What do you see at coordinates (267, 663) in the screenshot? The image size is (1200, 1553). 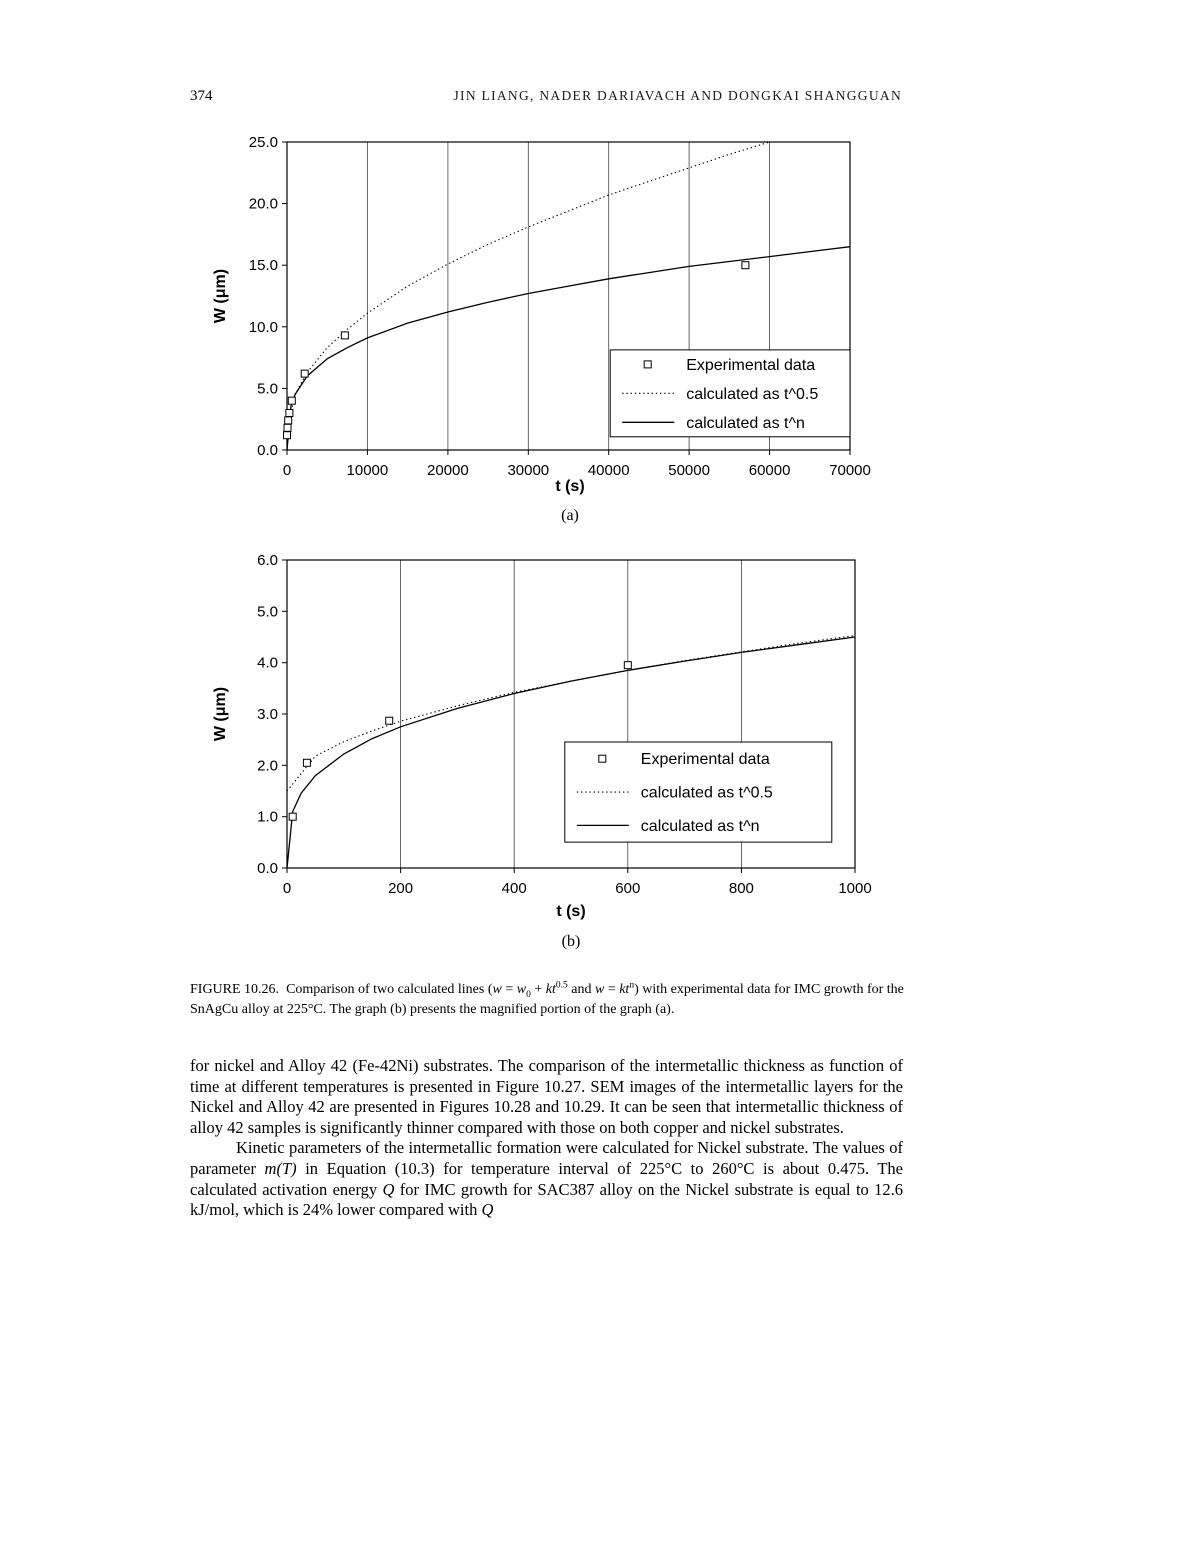 I see `y-tick-label: 4.0` at bounding box center [267, 663].